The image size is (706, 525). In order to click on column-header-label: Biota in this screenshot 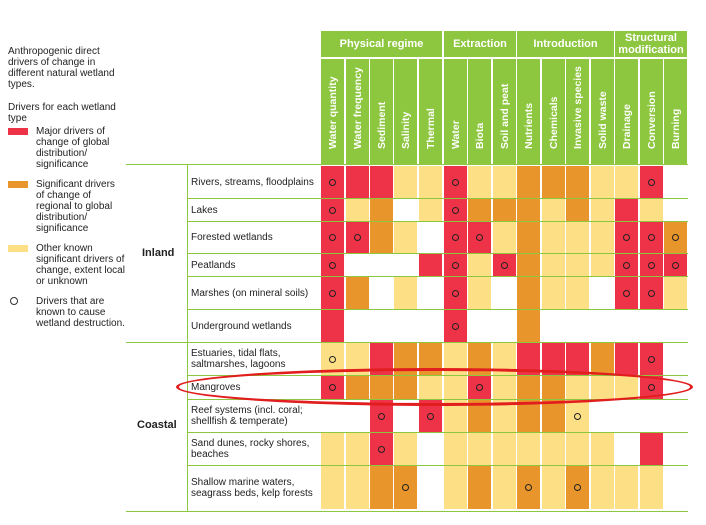, I will do `click(479, 135)`.